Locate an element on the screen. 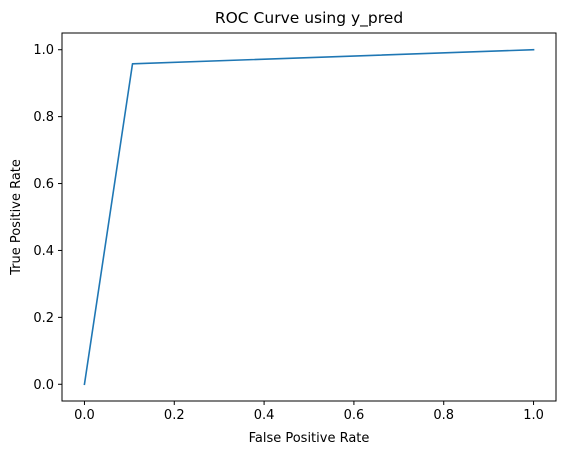 Image resolution: width=567 pixels, height=455 pixels. y-axis-ticks: 0.0 0.2 0.4 0.6 0.8 1.0 is located at coordinates (47, 218).